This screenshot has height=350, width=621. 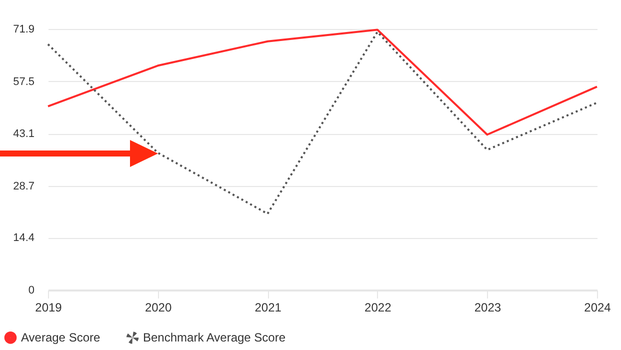 I want to click on x-tick-label: 2022, so click(x=378, y=307).